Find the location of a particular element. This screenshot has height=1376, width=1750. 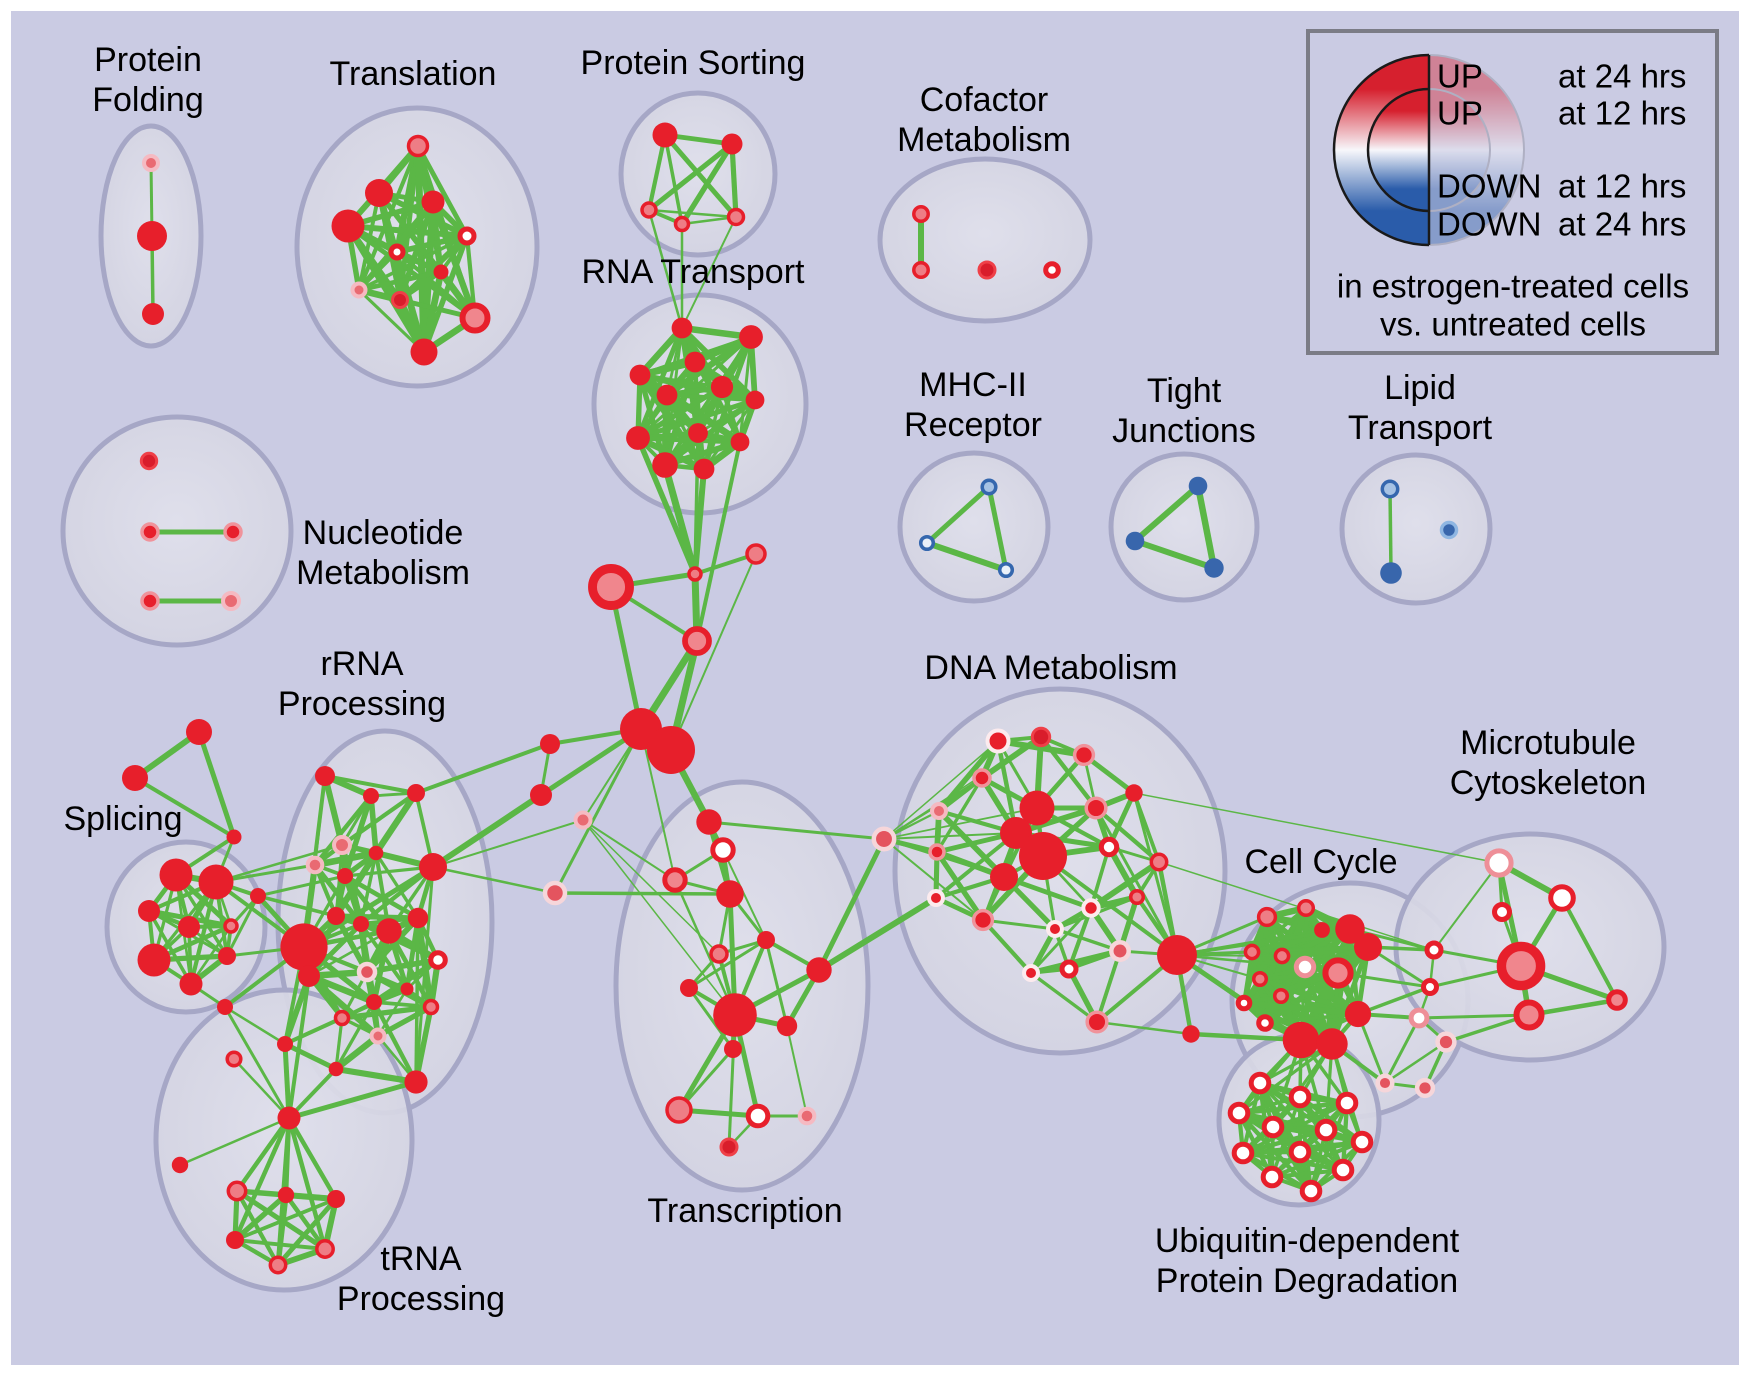

gene-set-node-dm11 is located at coordinates (1134, 793).